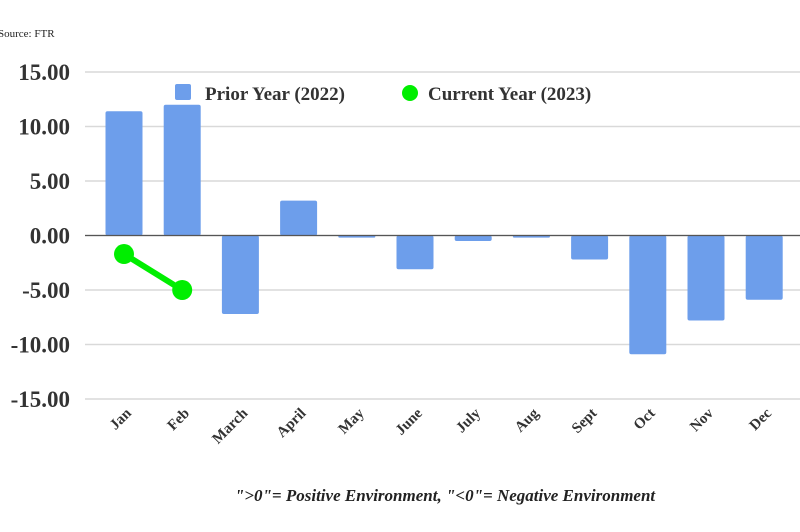 This screenshot has width=800, height=532. Describe the element at coordinates (182, 290) in the screenshot. I see `current-year-point-feb` at that location.